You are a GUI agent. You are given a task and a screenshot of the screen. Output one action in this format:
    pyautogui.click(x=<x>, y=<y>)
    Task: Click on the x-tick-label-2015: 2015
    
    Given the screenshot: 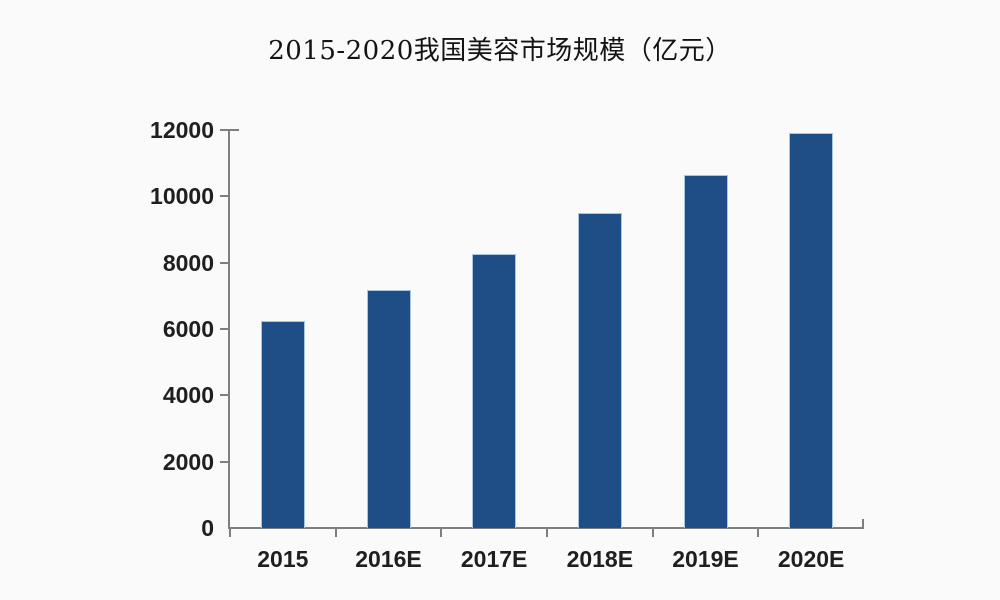 What is the action you would take?
    pyautogui.click(x=283, y=559)
    